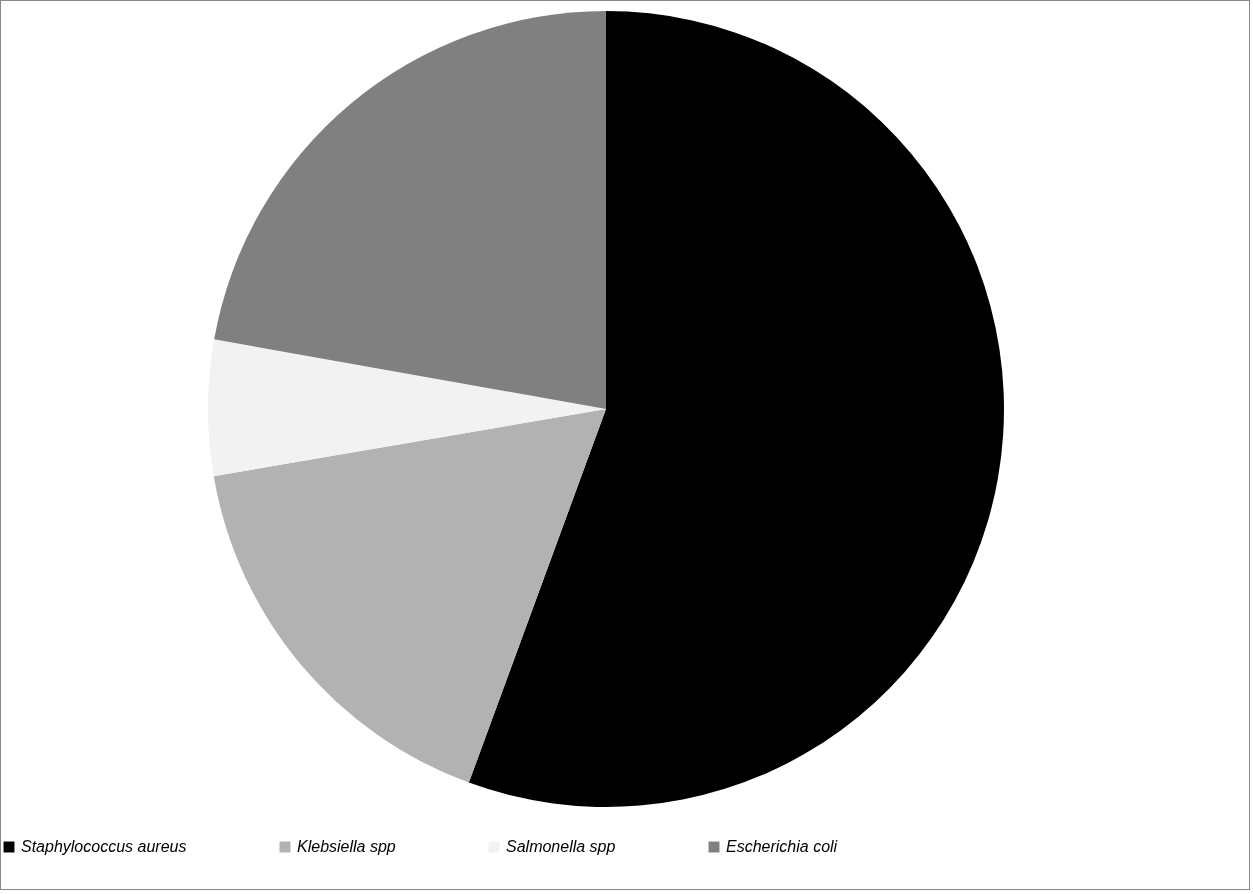  I want to click on legend-label: Salmonella spp, so click(561, 846).